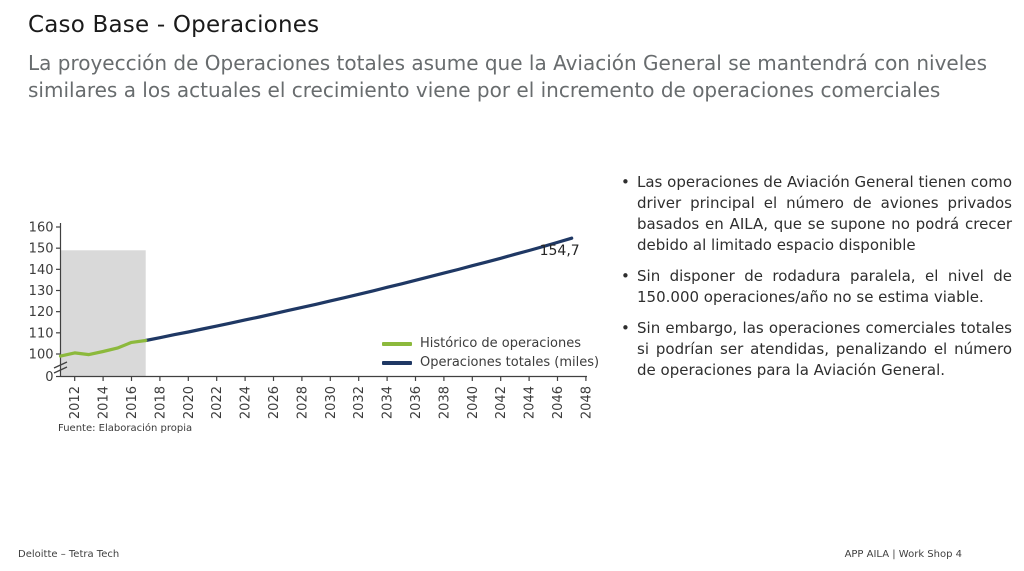 This screenshot has width=1024, height=571. I want to click on svg-text: 2014, so click(104, 402).